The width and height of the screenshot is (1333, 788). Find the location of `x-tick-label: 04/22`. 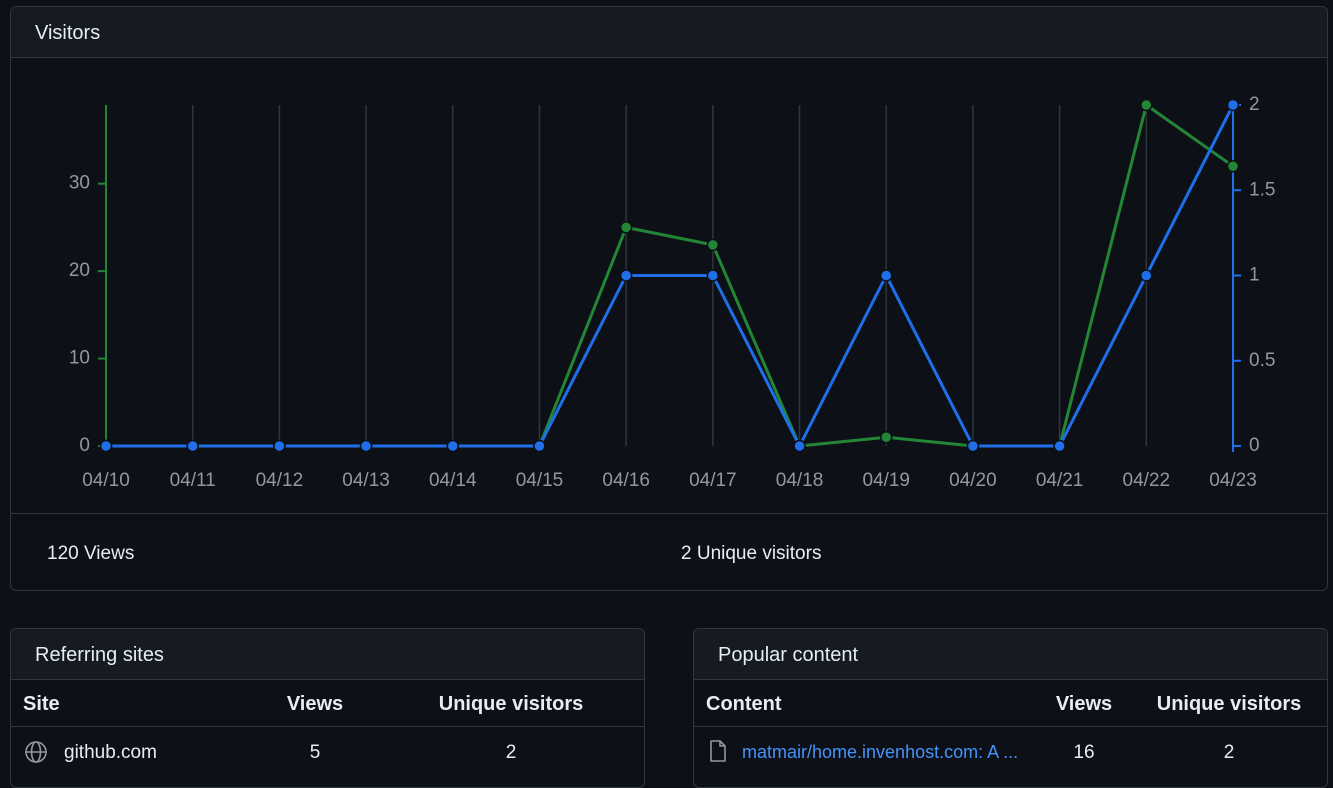

x-tick-label: 04/22 is located at coordinates (1147, 480).